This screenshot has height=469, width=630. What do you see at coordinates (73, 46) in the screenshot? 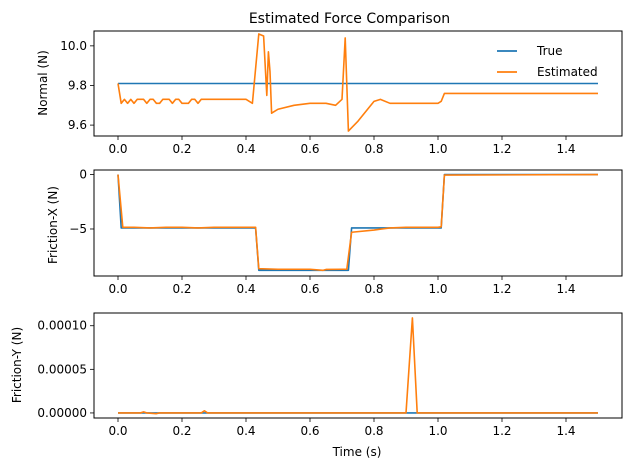
I see `y-tick-label: 10.0` at bounding box center [73, 46].